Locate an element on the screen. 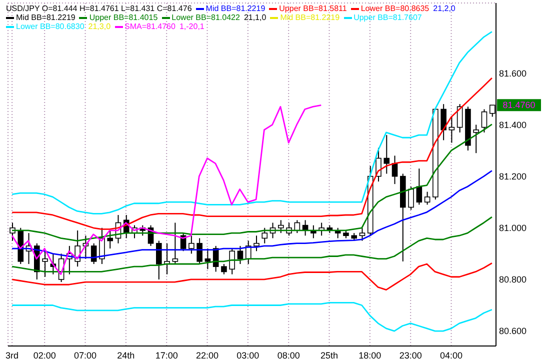 The width and height of the screenshot is (549, 363). text: 81.4760 is located at coordinates (519, 105).